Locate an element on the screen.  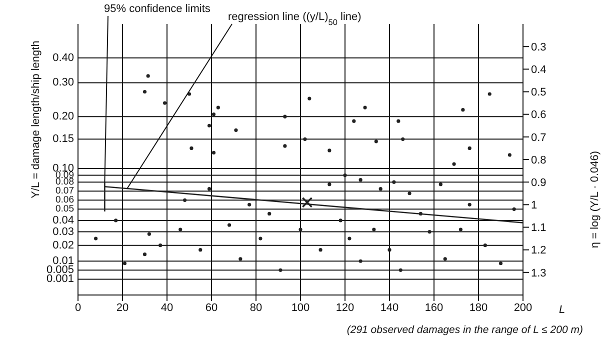
annotation: 0.03 is located at coordinates (63, 232).